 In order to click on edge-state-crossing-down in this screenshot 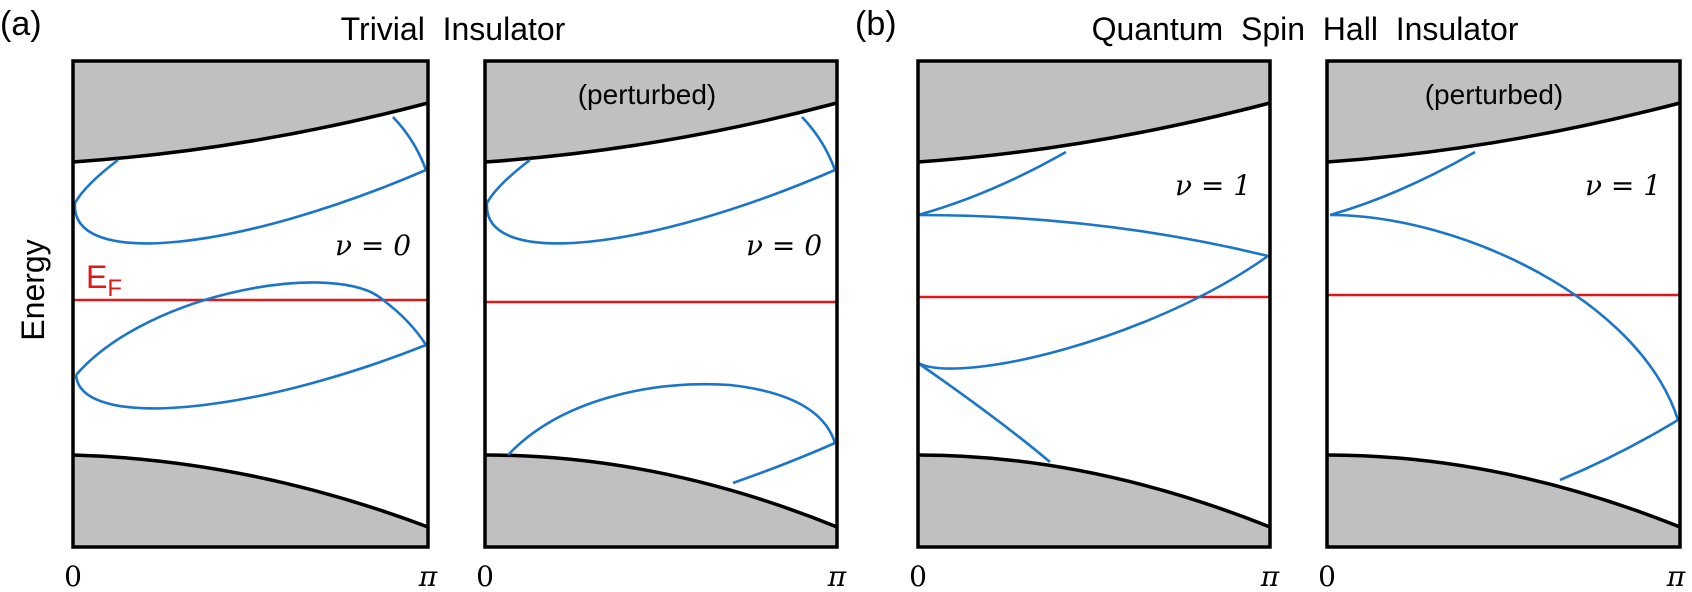, I will do `click(1093, 235)`.